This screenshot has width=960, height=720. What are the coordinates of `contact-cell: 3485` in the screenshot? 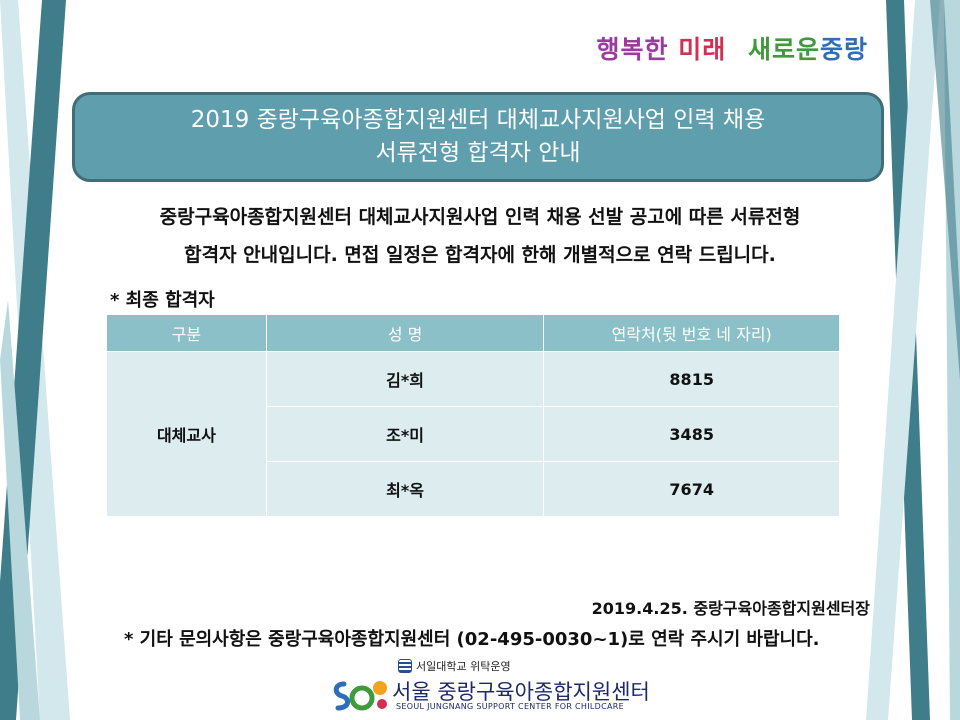 It's located at (691, 434).